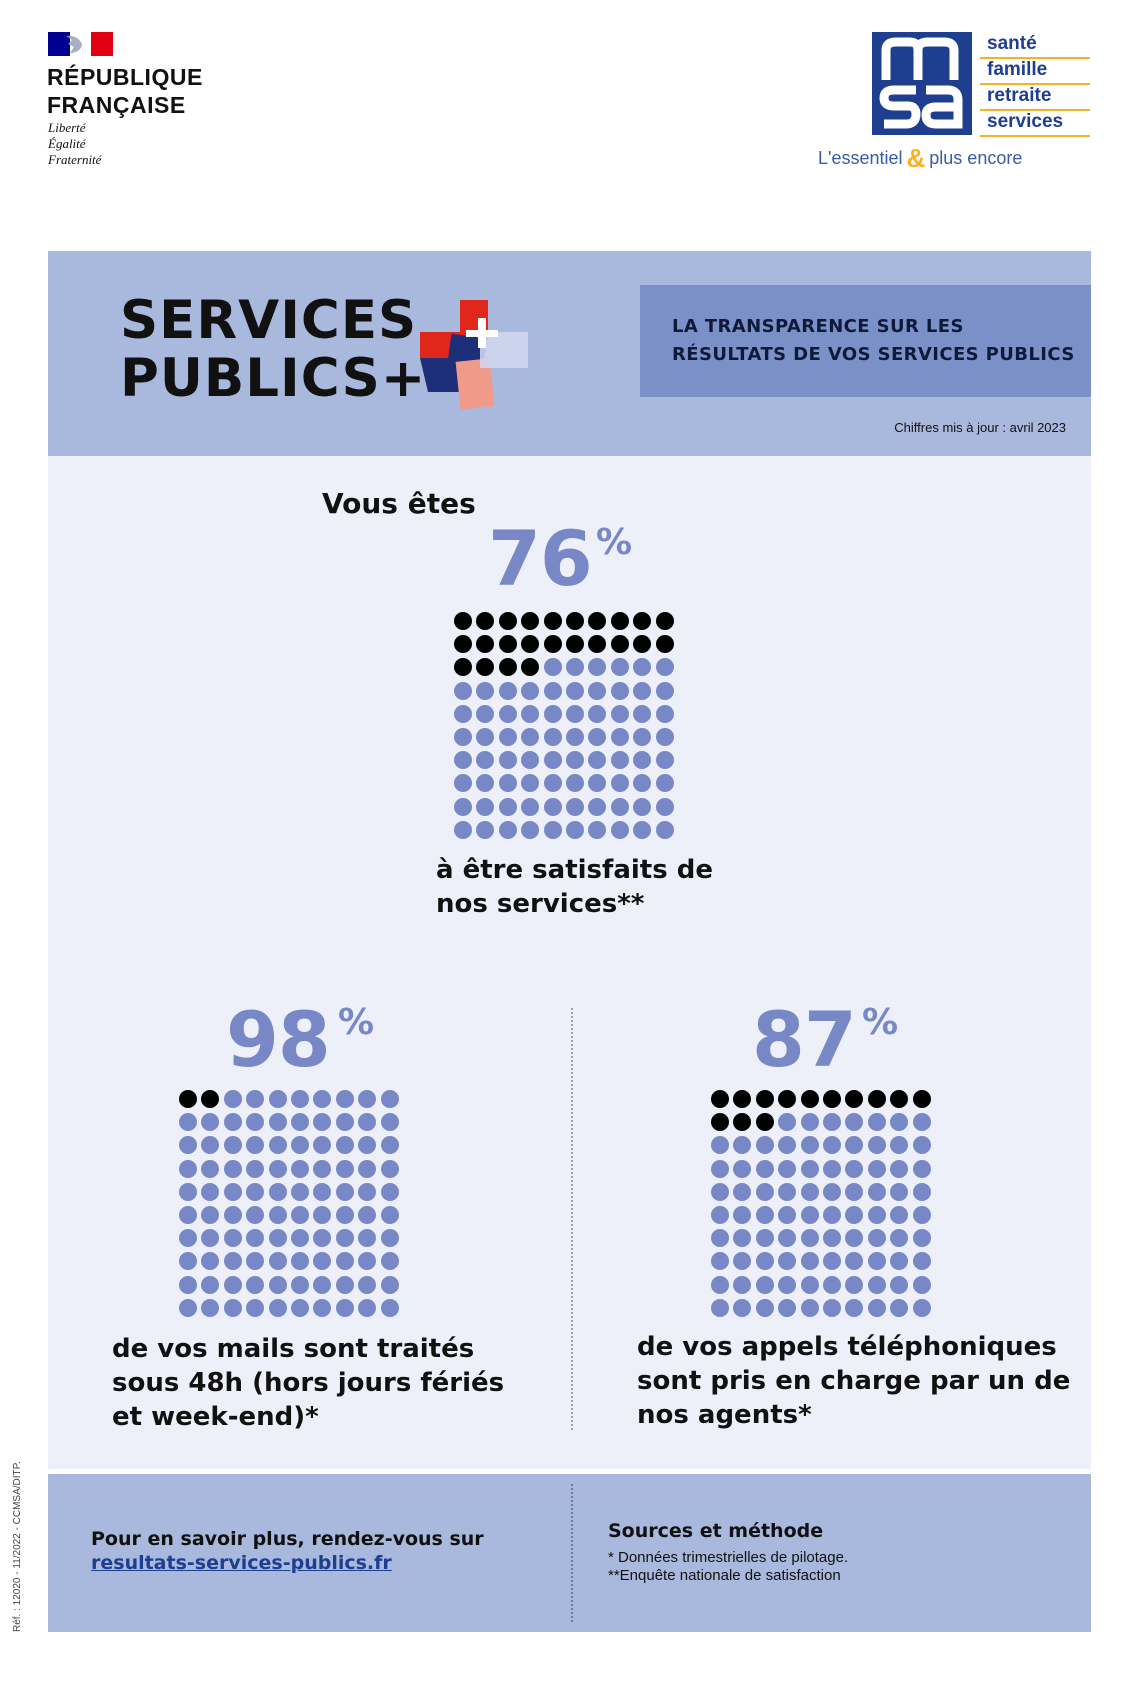 This screenshot has width=1134, height=1701. I want to click on document-reference: Réf. : 12020 - 11/2022 - CCMSA/DITP., so click(17, 1546).